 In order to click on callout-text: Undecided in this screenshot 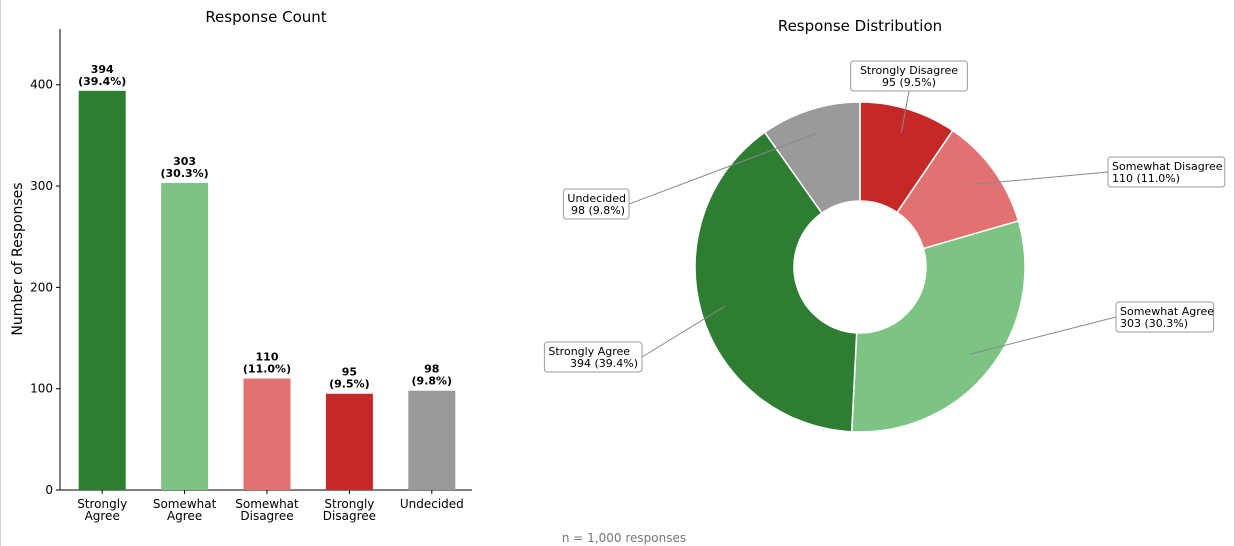, I will do `click(596, 198)`.